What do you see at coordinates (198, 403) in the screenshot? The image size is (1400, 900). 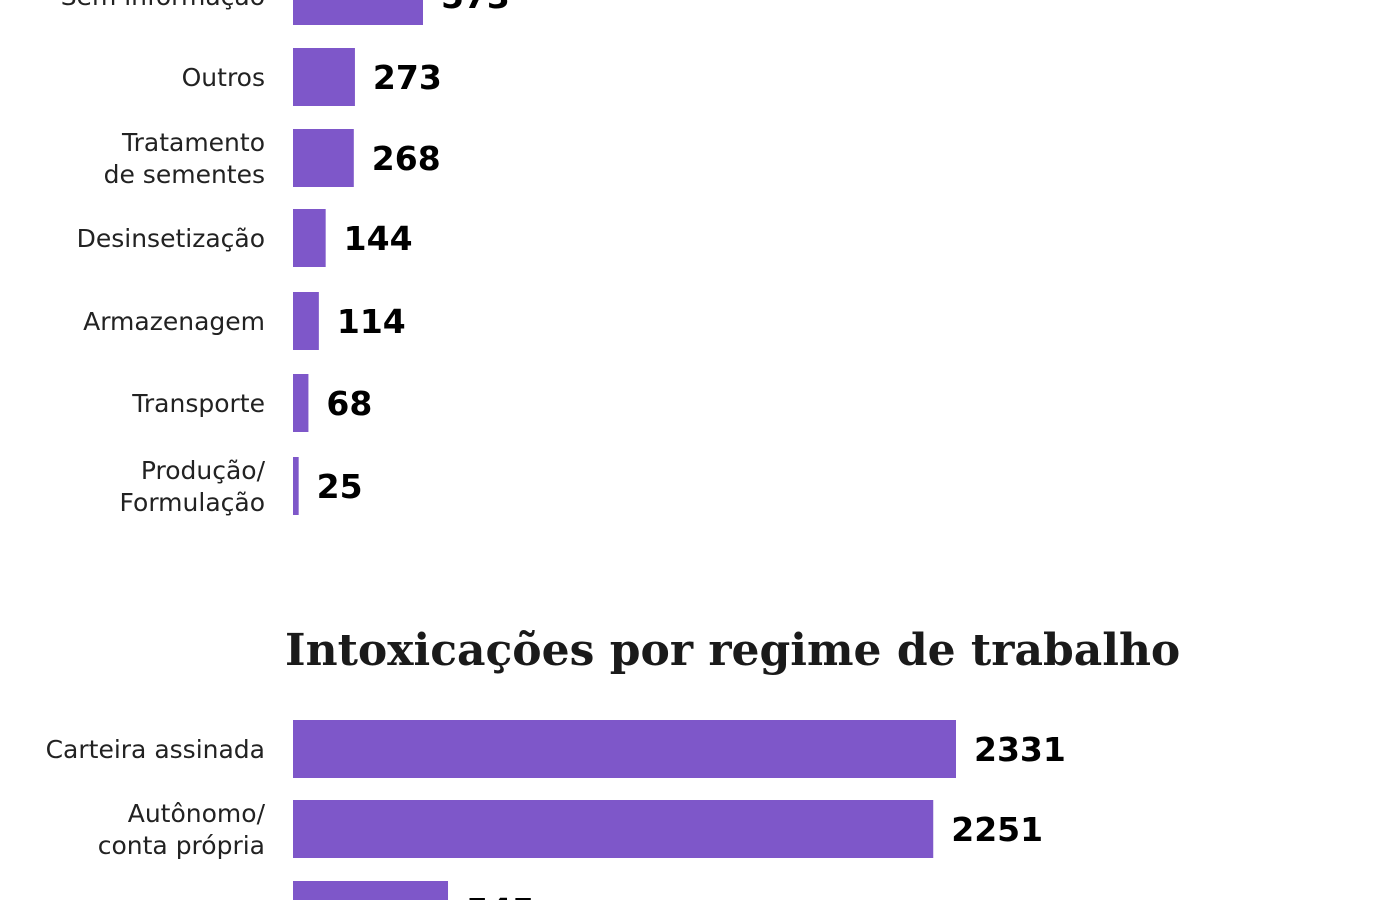 I see `category-label: Transporte` at bounding box center [198, 403].